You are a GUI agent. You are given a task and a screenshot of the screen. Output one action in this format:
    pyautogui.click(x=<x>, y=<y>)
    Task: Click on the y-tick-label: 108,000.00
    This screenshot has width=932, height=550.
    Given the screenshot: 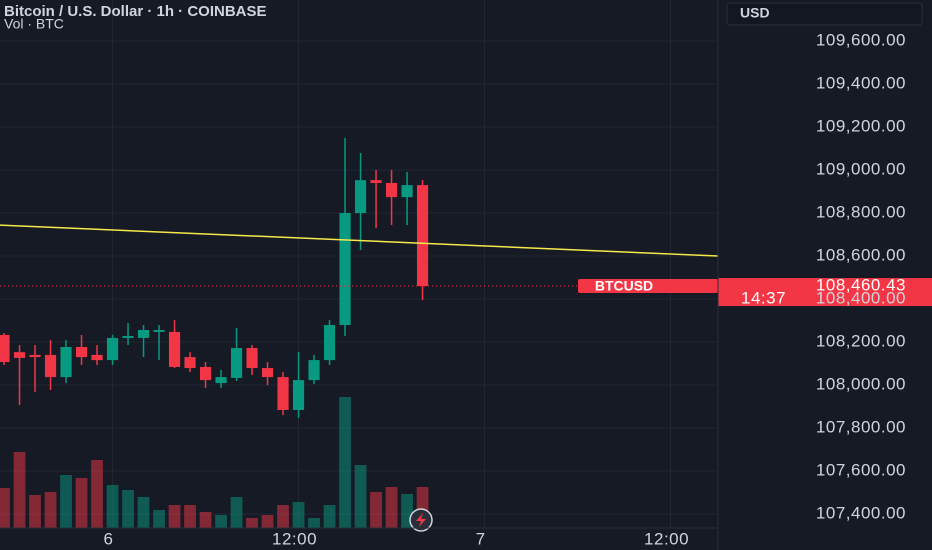 What is the action you would take?
    pyautogui.click(x=861, y=384)
    